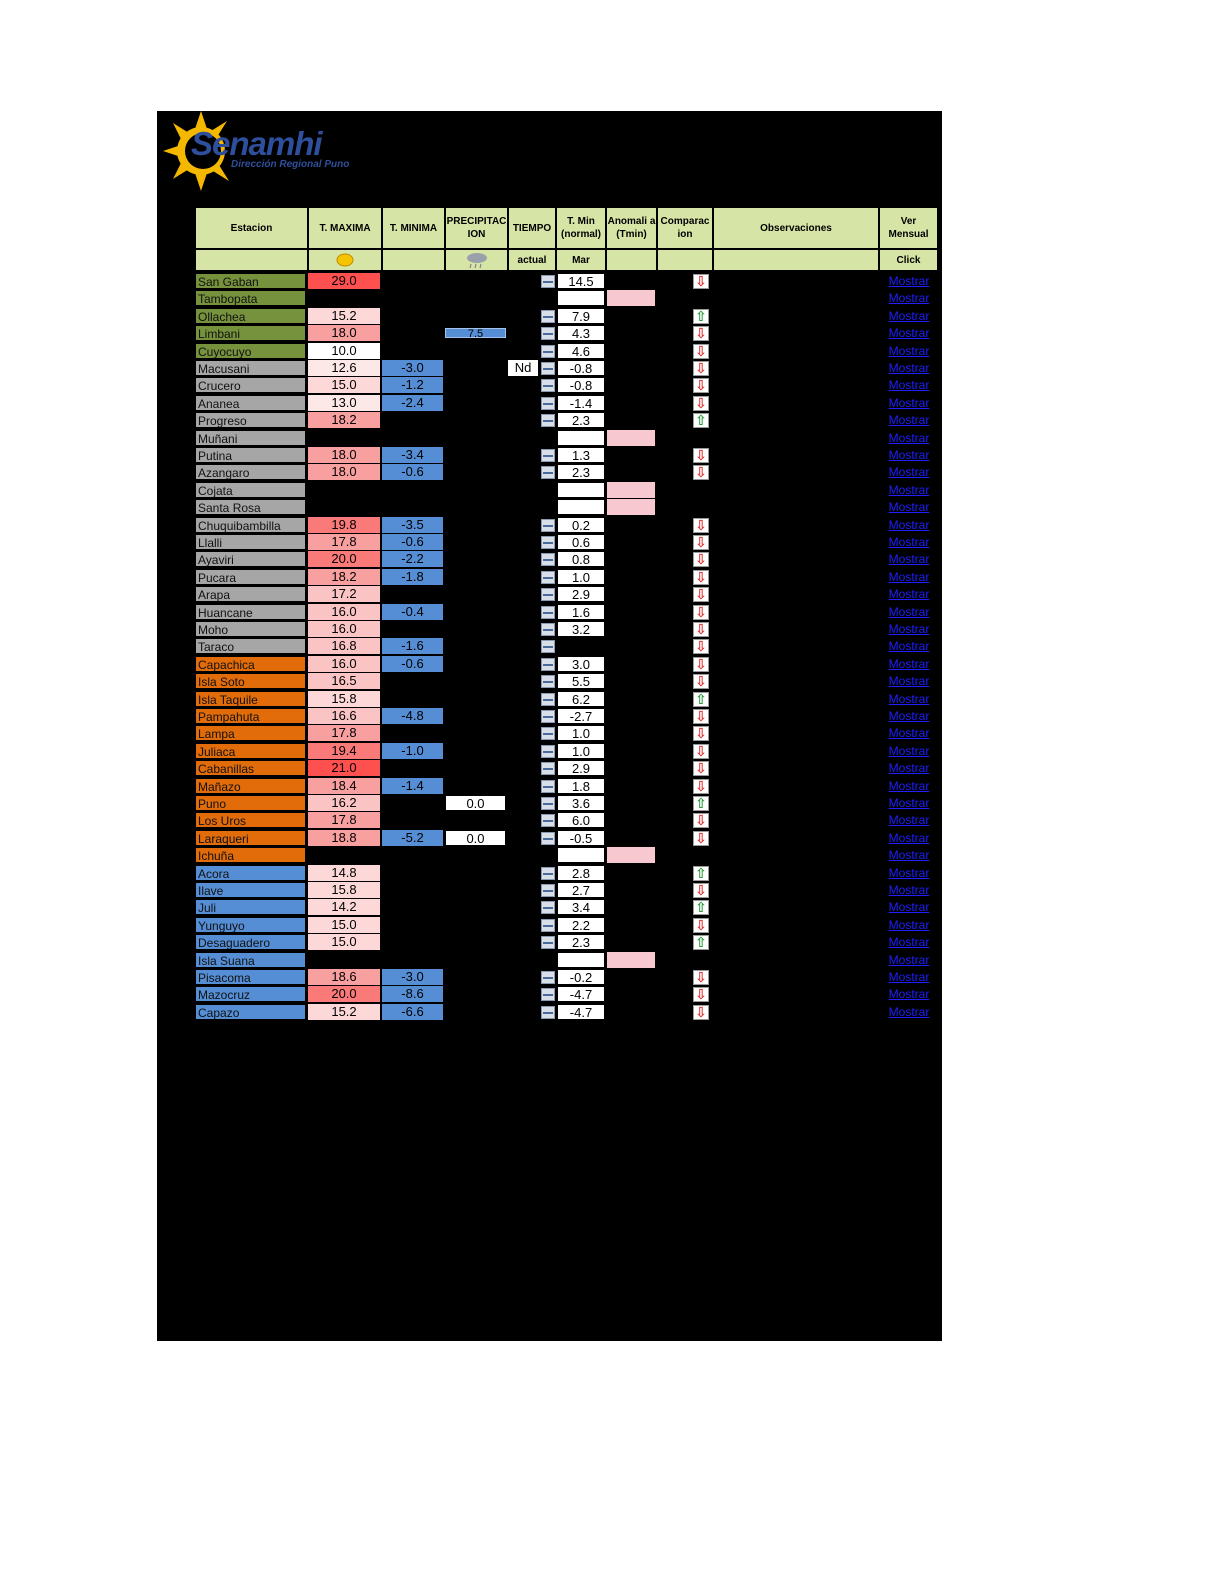 This screenshot has height=1584, width=1224. I want to click on tmax-value: 18.2, so click(344, 576).